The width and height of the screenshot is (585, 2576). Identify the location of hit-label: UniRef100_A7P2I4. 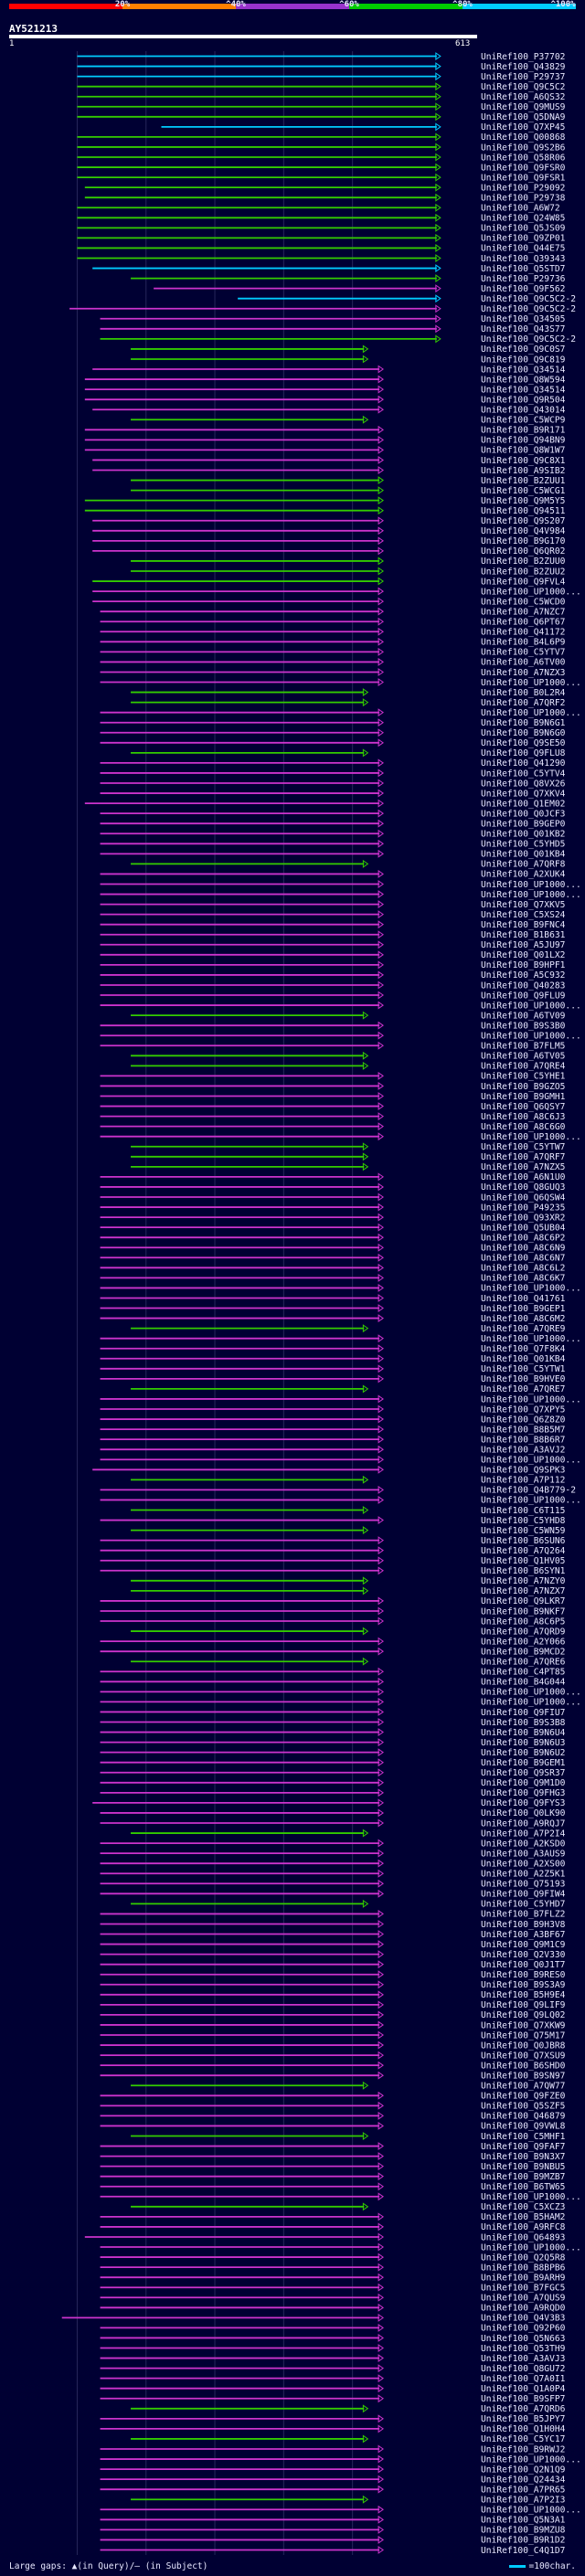
(523, 1834).